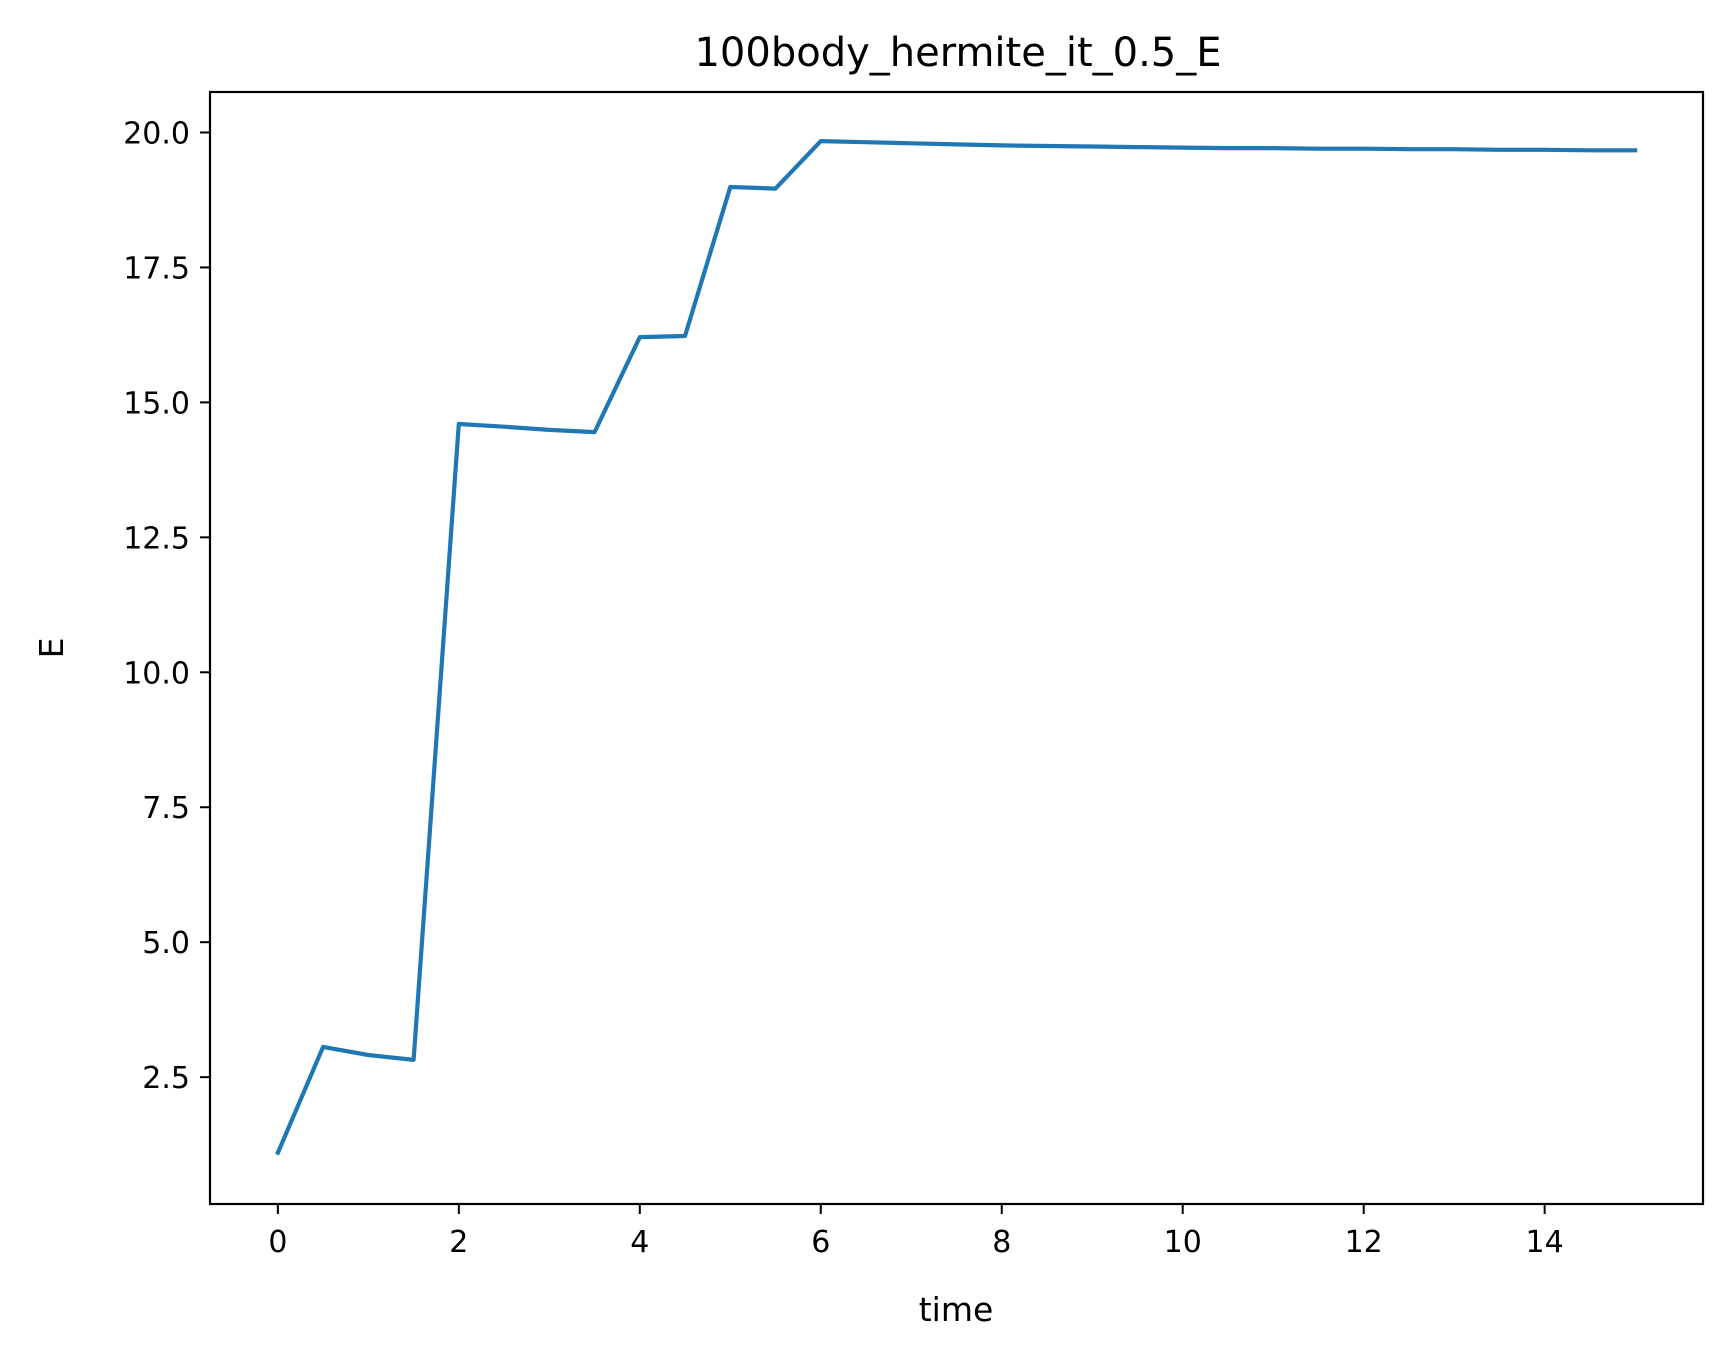 Image resolution: width=1726 pixels, height=1357 pixels. I want to click on y-tick-label: 20.0, so click(156, 133).